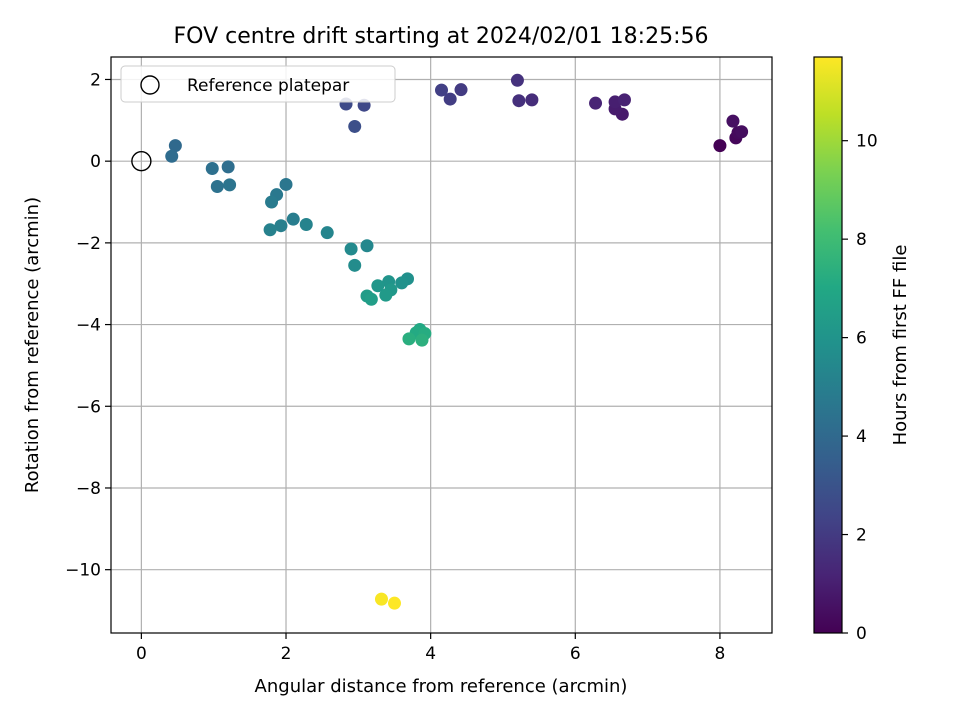  What do you see at coordinates (867, 142) in the screenshot?
I see `colorbar-tick-label: 10` at bounding box center [867, 142].